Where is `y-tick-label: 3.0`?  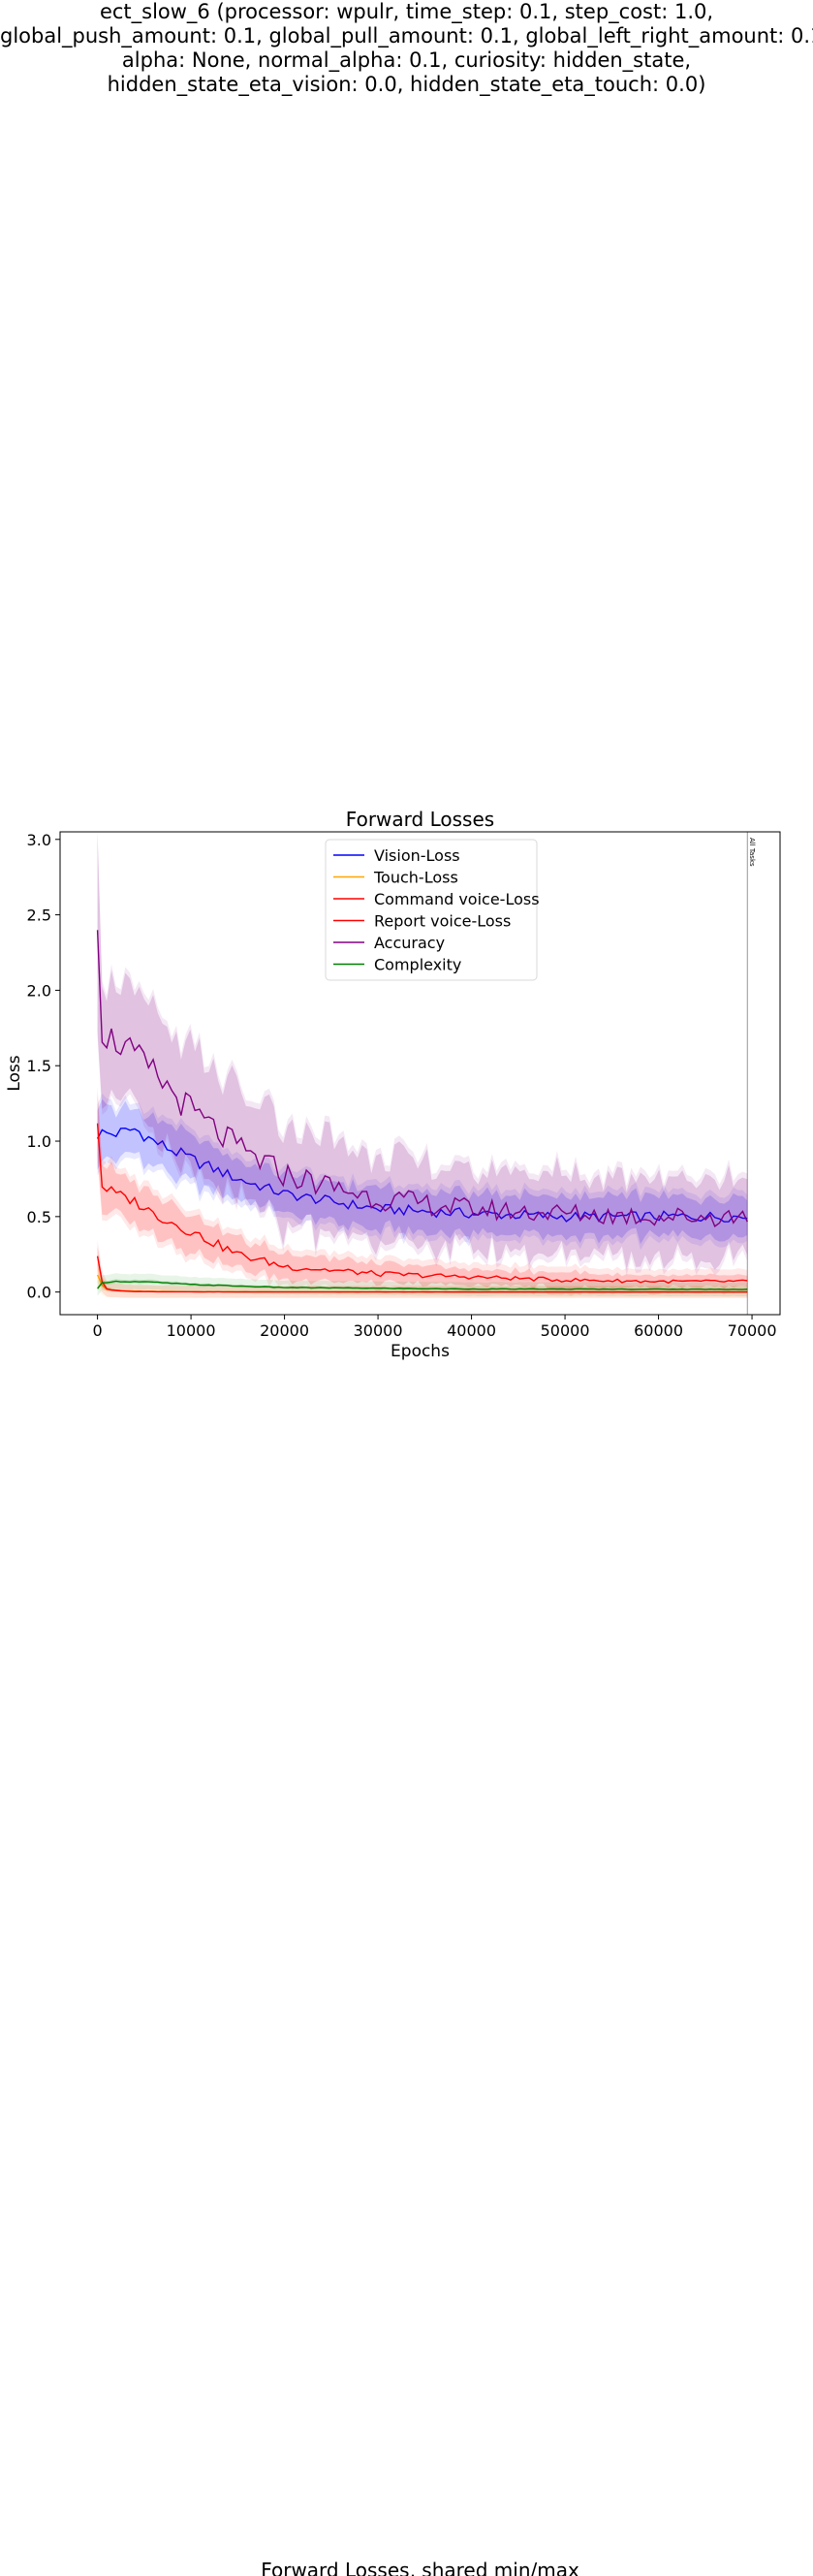 y-tick-label: 3.0 is located at coordinates (39, 840).